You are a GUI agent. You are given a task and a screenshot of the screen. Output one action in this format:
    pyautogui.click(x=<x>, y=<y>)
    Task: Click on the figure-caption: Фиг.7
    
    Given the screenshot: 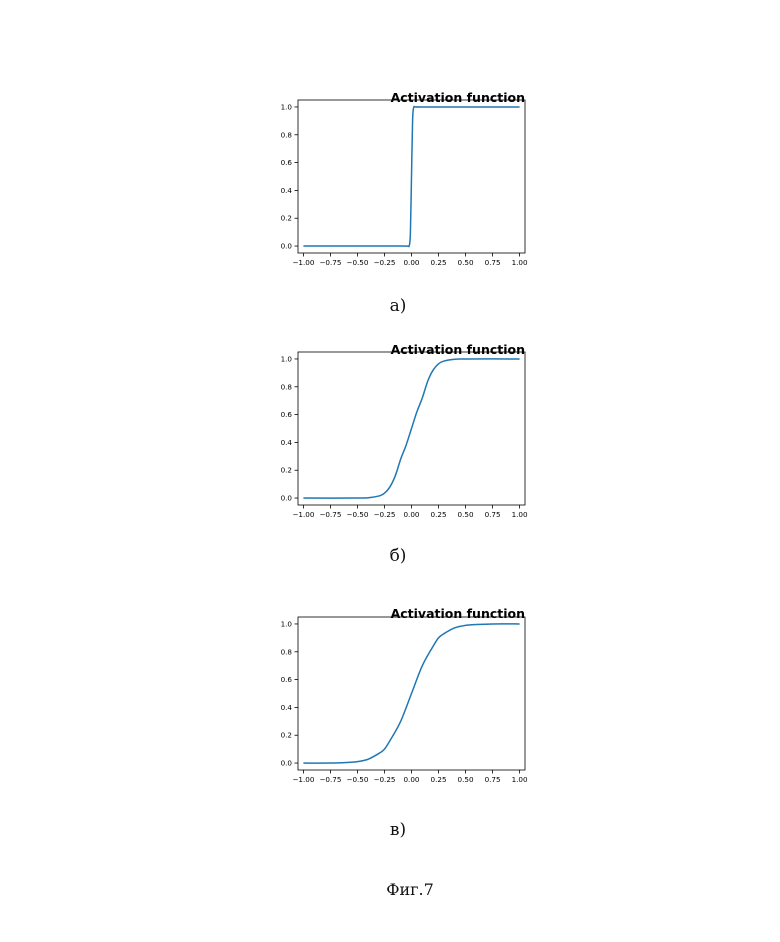 What is the action you would take?
    pyautogui.click(x=410, y=889)
    